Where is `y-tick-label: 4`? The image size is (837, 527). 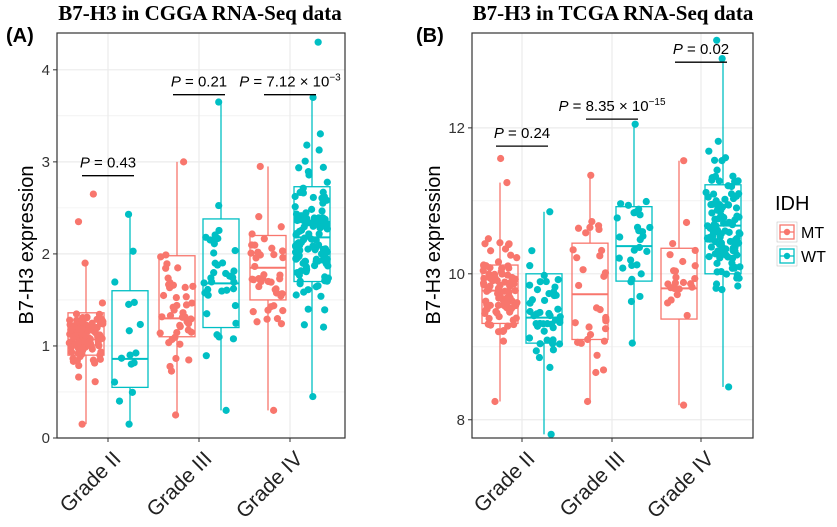
y-tick-label: 4 is located at coordinates (46, 70).